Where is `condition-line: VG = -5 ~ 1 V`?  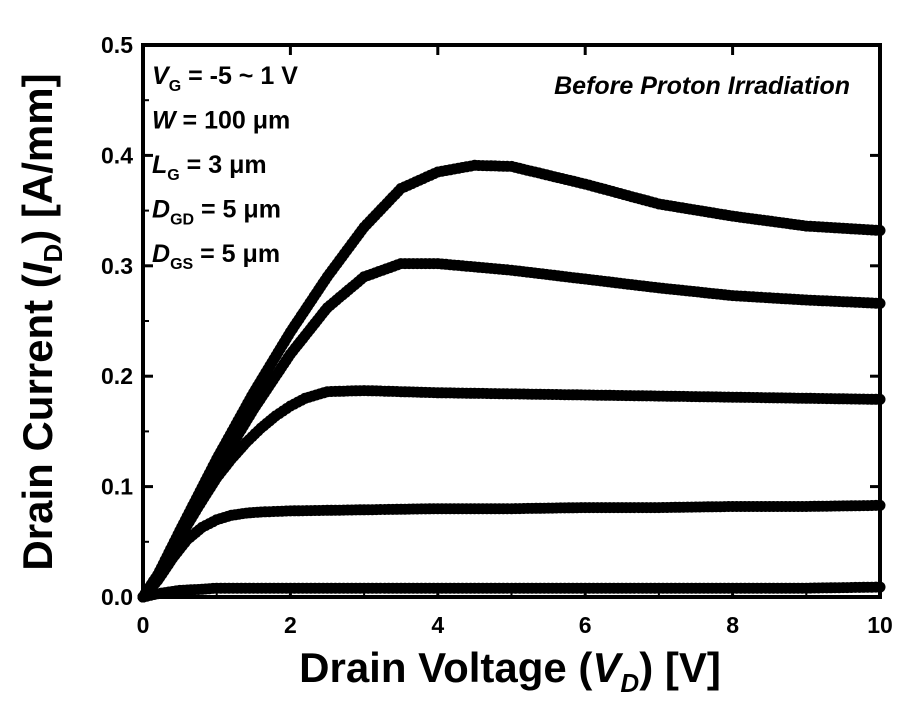
condition-line: VG = -5 ~ 1 V is located at coordinates (225, 78).